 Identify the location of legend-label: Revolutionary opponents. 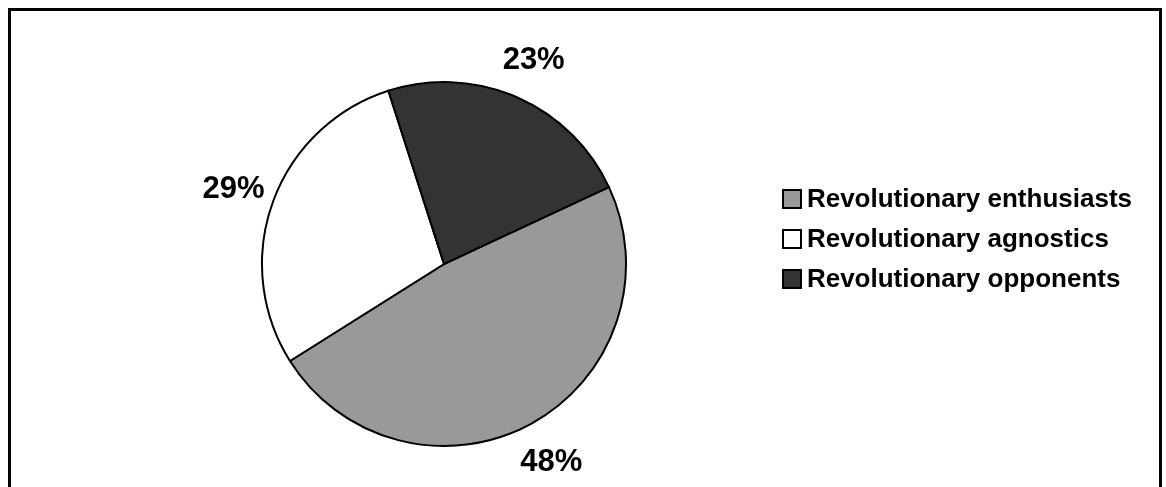
(963, 278).